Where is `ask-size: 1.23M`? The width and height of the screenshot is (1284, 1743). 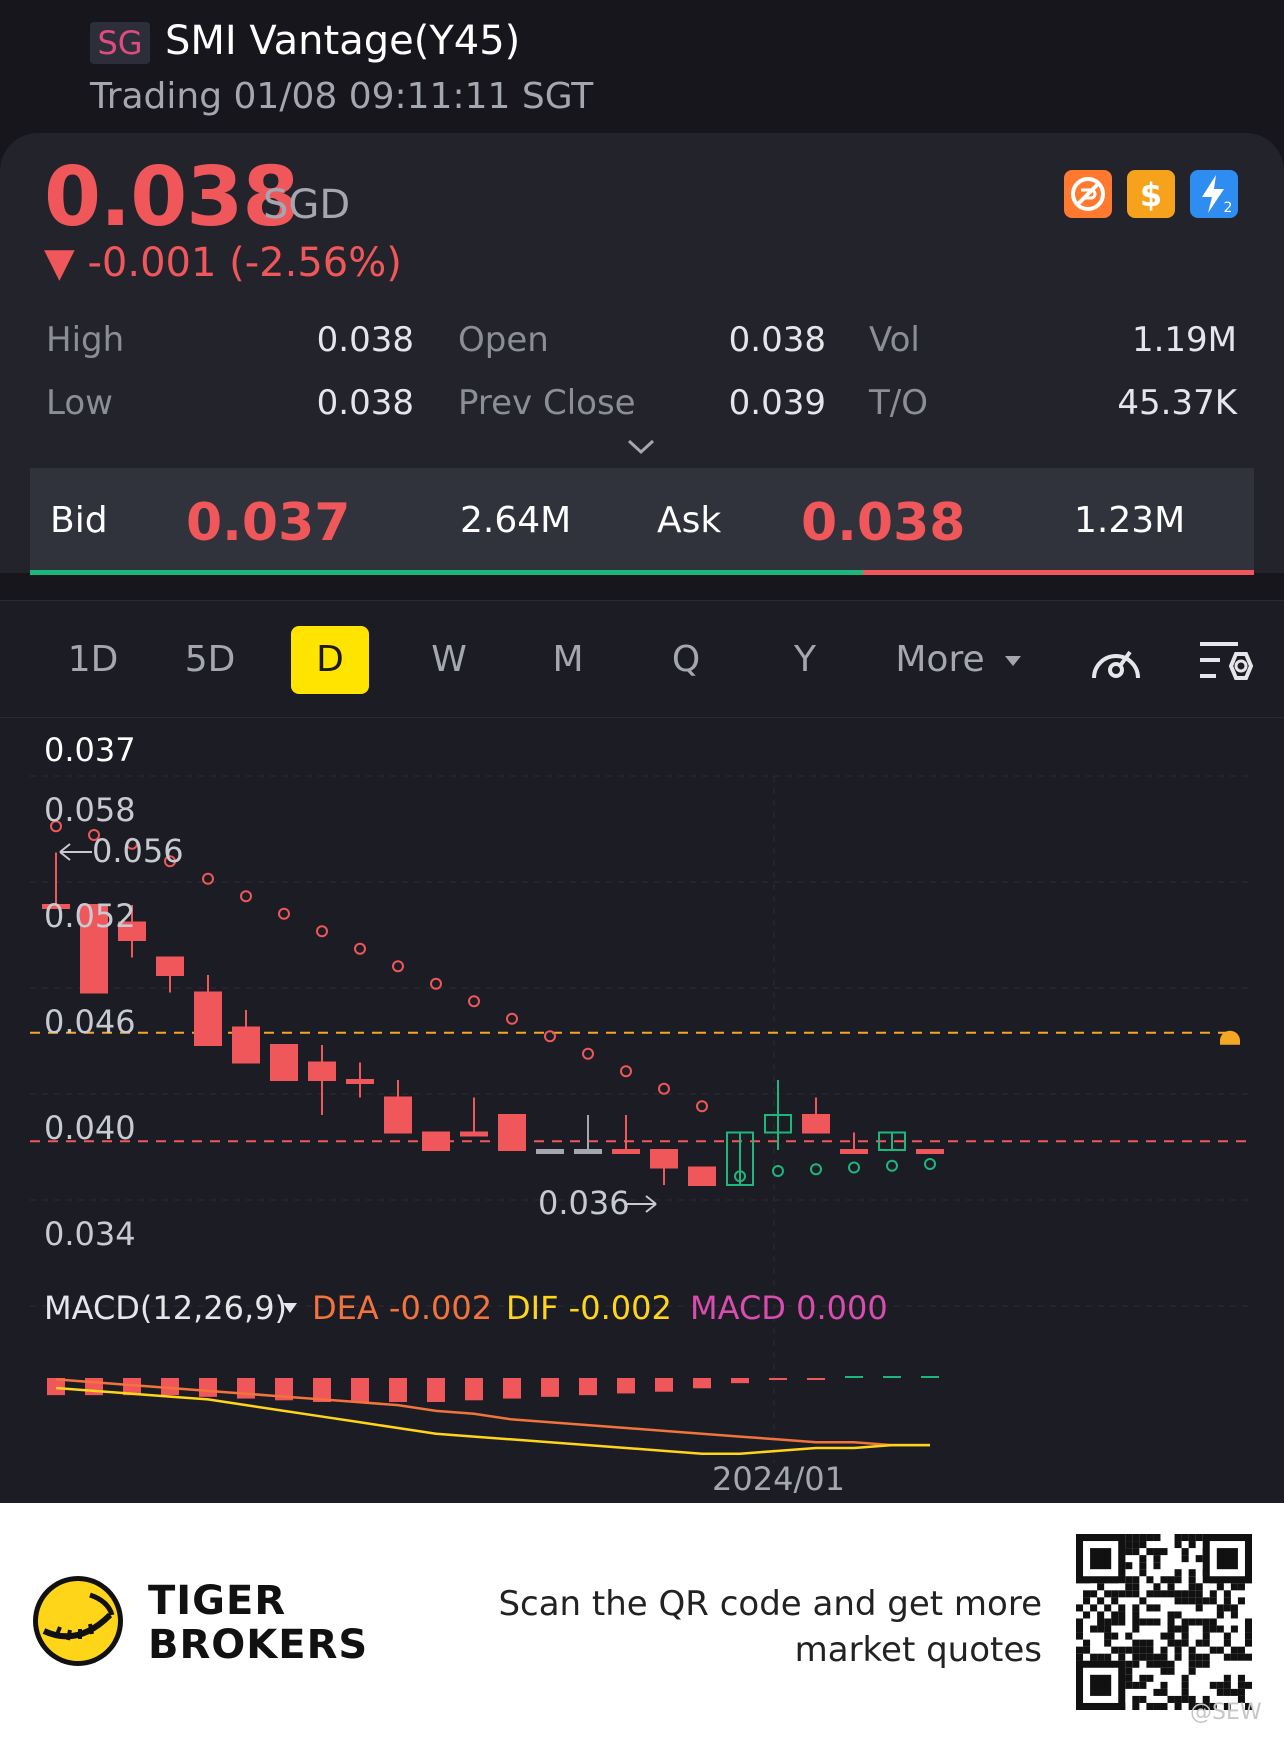 ask-size: 1.23M is located at coordinates (1130, 520).